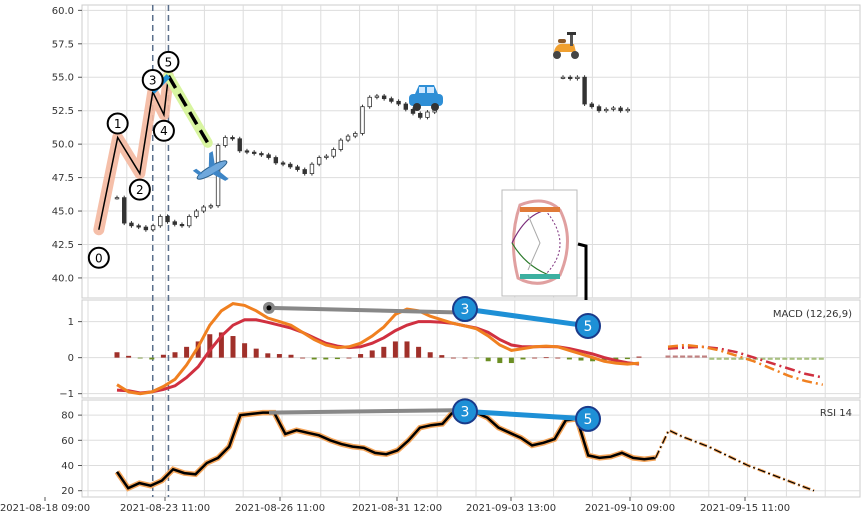 Image resolution: width=868 pixels, height=524 pixels. What do you see at coordinates (63, 245) in the screenshot?
I see `y-tick-label: 42.5` at bounding box center [63, 245].